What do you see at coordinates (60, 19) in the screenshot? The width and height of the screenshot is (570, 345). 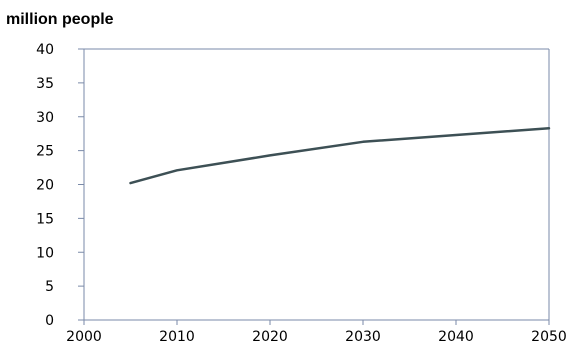 I see `chart-title: million people` at bounding box center [60, 19].